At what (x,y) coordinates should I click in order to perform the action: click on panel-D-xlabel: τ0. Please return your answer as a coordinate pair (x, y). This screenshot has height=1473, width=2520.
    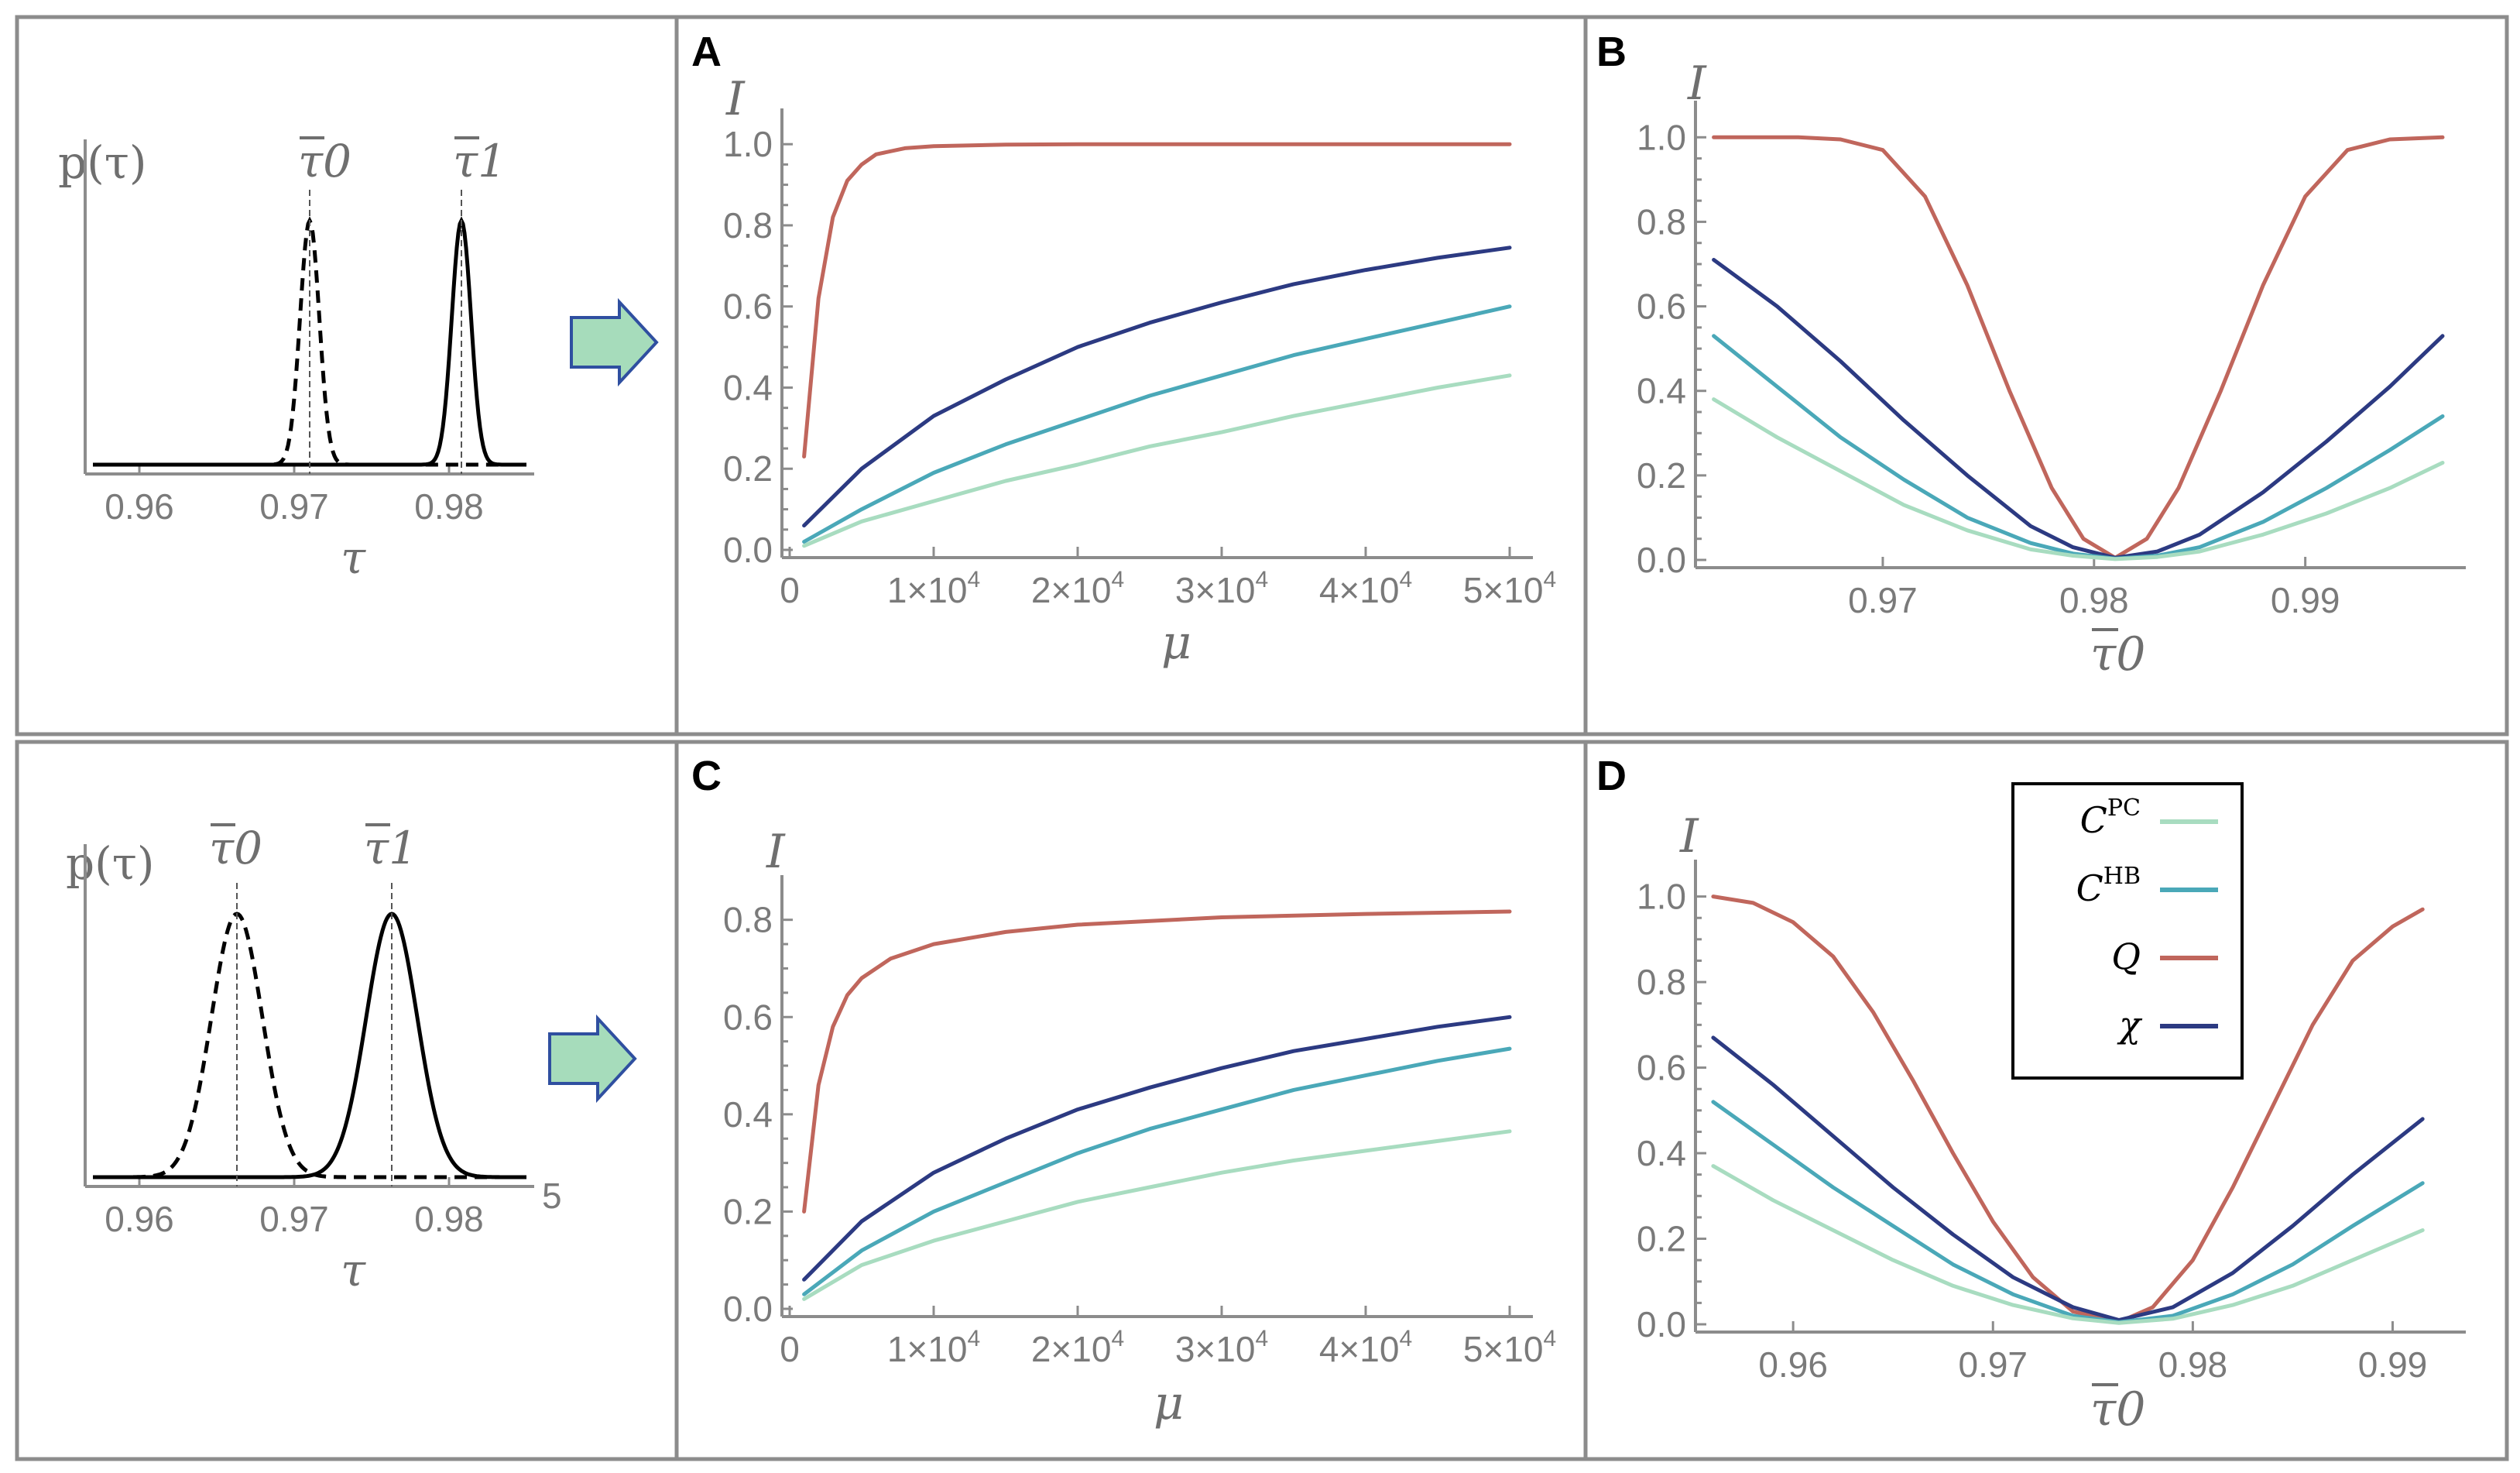
    Looking at the image, I should click on (2117, 1409).